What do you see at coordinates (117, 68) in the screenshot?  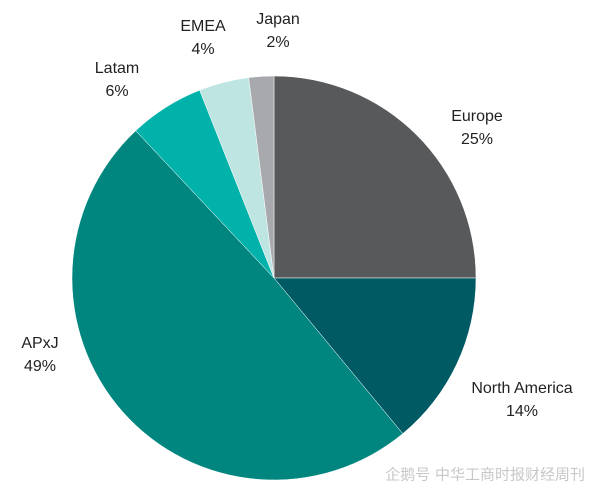 I see `slice-label: Latam` at bounding box center [117, 68].